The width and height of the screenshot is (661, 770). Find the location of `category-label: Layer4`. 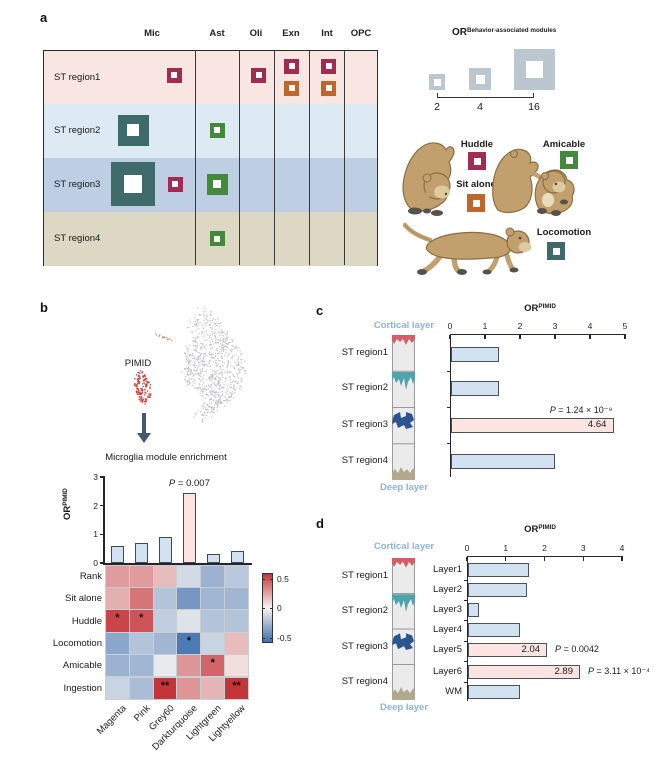

category-label: Layer4 is located at coordinates (447, 629).